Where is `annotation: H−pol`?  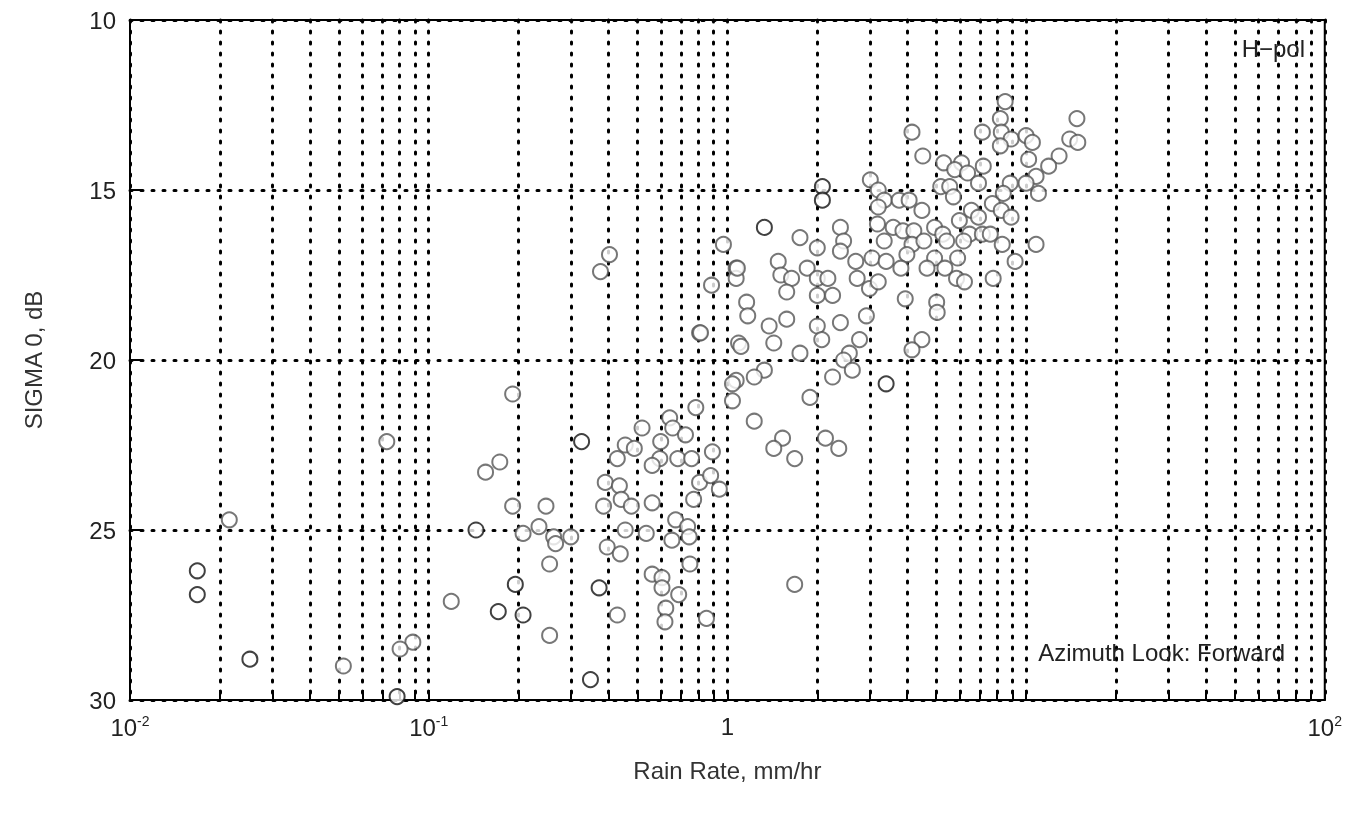
annotation: H−pol is located at coordinates (1273, 48).